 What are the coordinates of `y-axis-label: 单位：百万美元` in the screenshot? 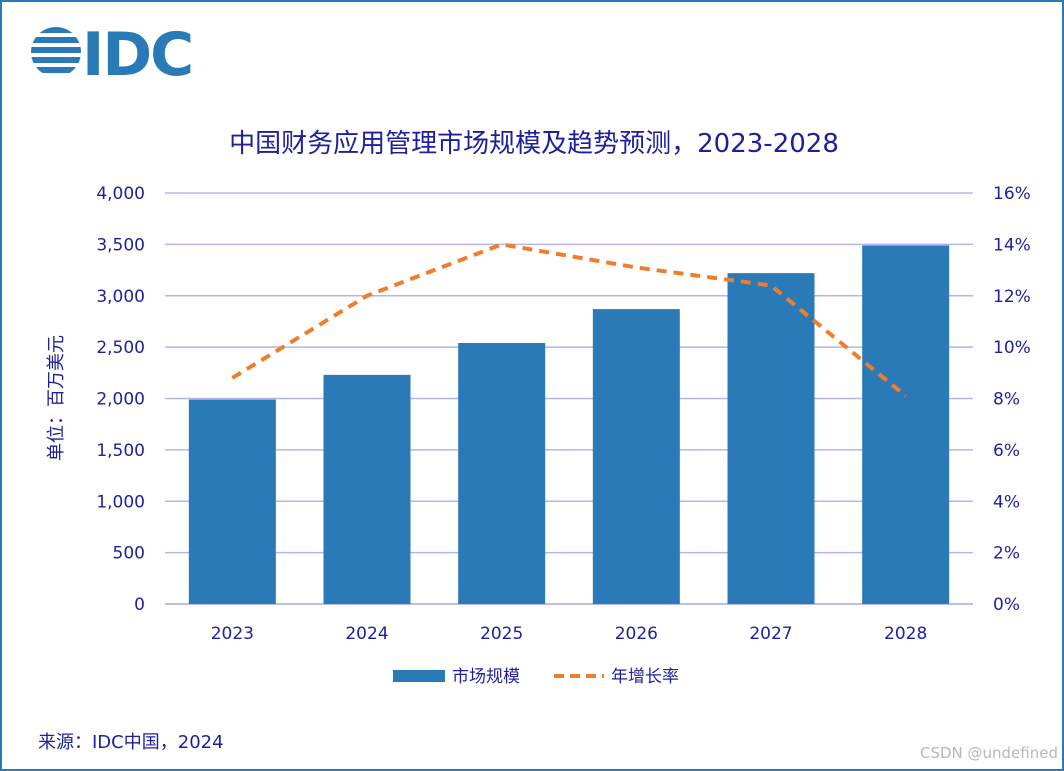 It's located at (56, 398).